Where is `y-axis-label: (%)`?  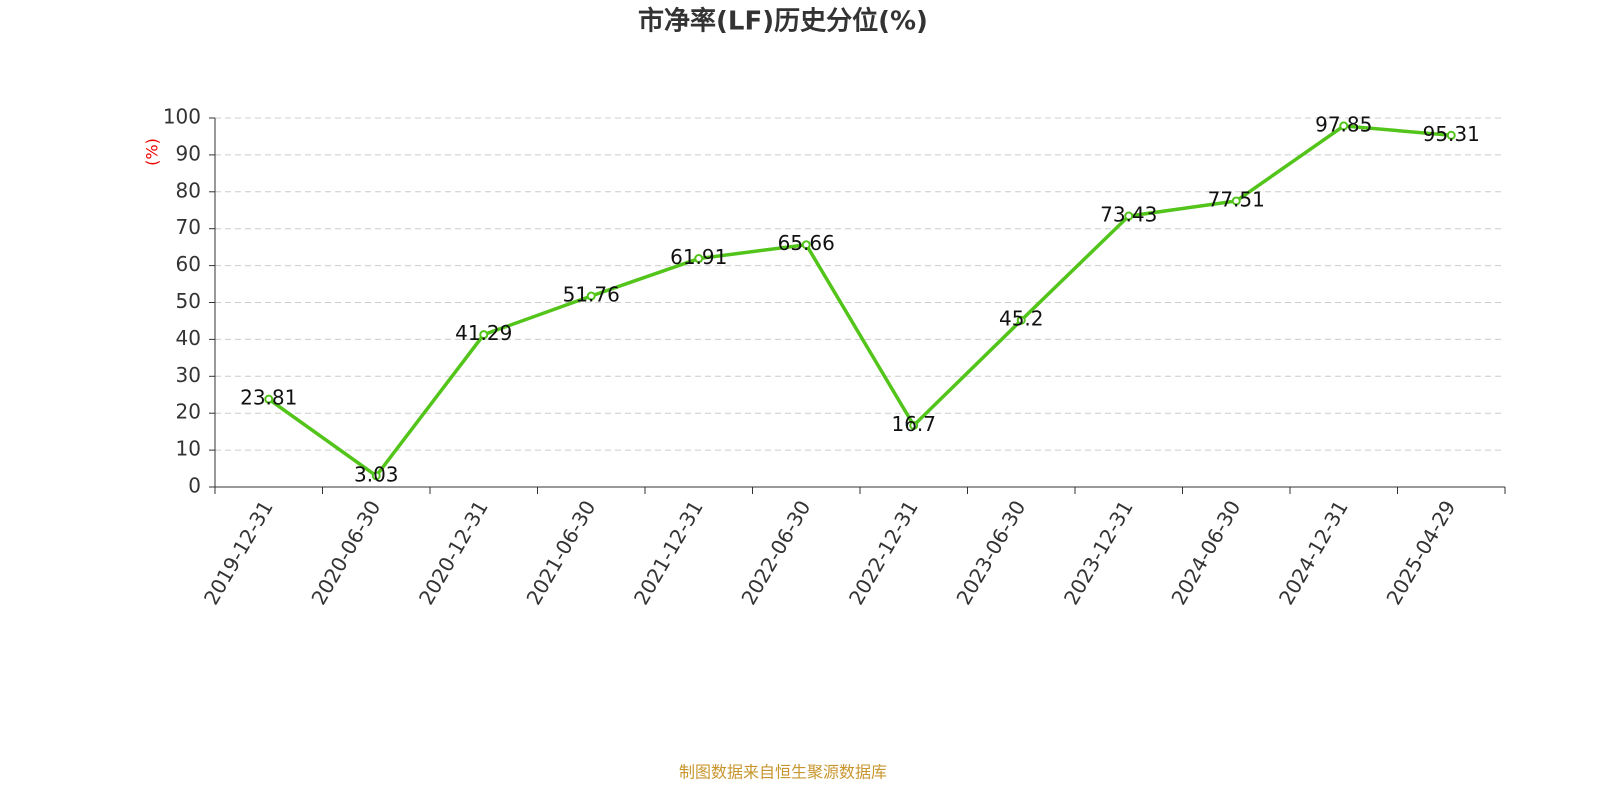 y-axis-label: (%) is located at coordinates (152, 152).